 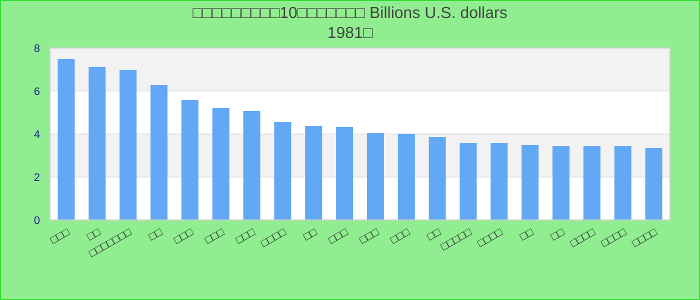 I want to click on y-tick-label: 2, so click(x=37, y=178).